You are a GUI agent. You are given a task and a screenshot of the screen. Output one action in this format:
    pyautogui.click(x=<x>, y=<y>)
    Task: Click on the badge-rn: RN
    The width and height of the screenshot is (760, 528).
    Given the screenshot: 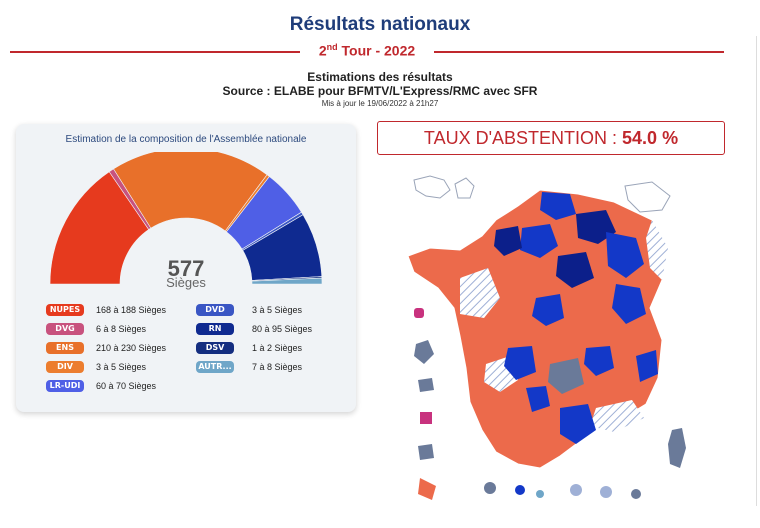 What is the action you would take?
    pyautogui.click(x=215, y=329)
    